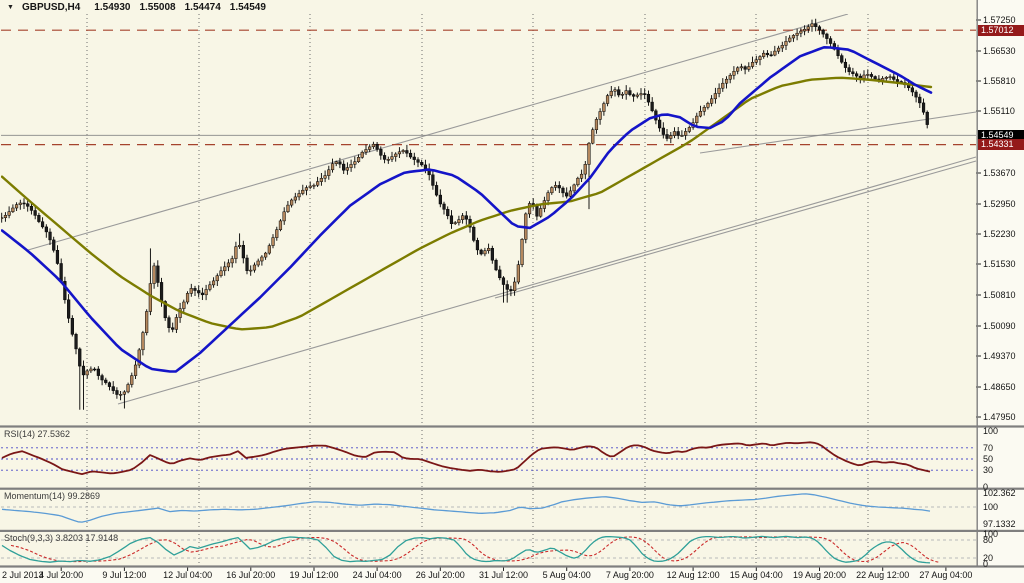 The height and width of the screenshot is (583, 1024). What do you see at coordinates (314, 575) in the screenshot?
I see `time-axis-label: 19 Jul 12:00` at bounding box center [314, 575].